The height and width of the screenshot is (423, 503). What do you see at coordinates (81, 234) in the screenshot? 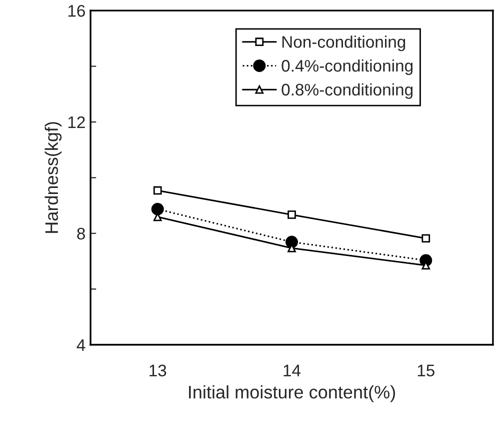
I see `y-tick-label: 8` at bounding box center [81, 234].